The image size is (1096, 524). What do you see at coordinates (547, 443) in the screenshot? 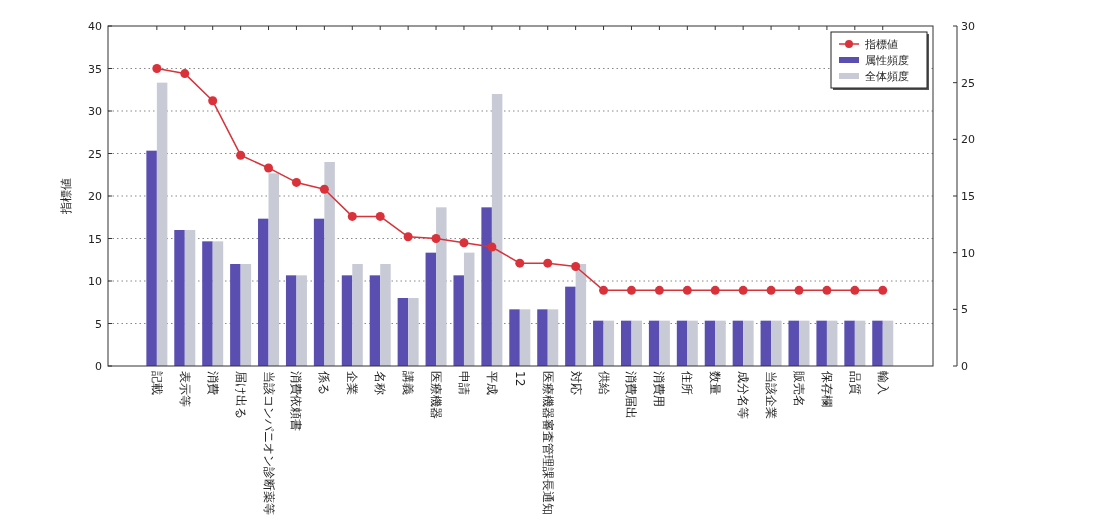
I see `x-tick-label: 医療機器審査管理課長通知` at bounding box center [547, 443].